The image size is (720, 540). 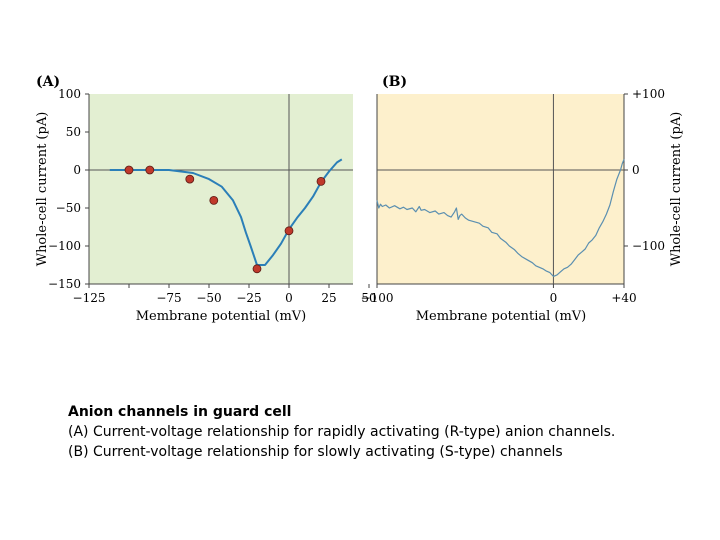 I want to click on panel-b-y-label: Whole-cell current (pA), so click(x=676, y=189).